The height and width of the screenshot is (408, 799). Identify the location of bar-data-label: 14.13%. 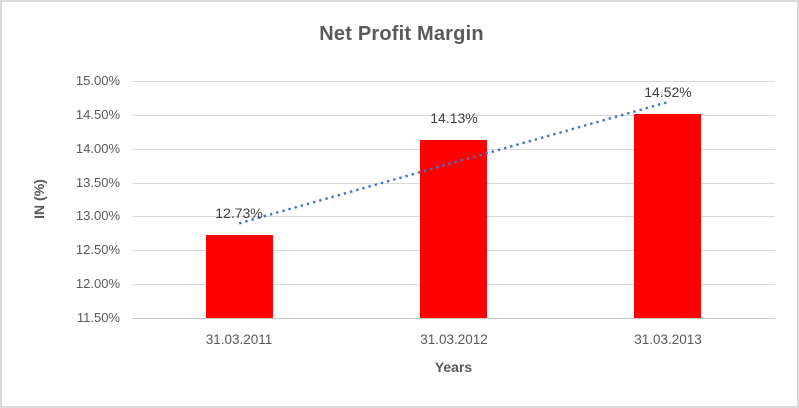
(454, 118).